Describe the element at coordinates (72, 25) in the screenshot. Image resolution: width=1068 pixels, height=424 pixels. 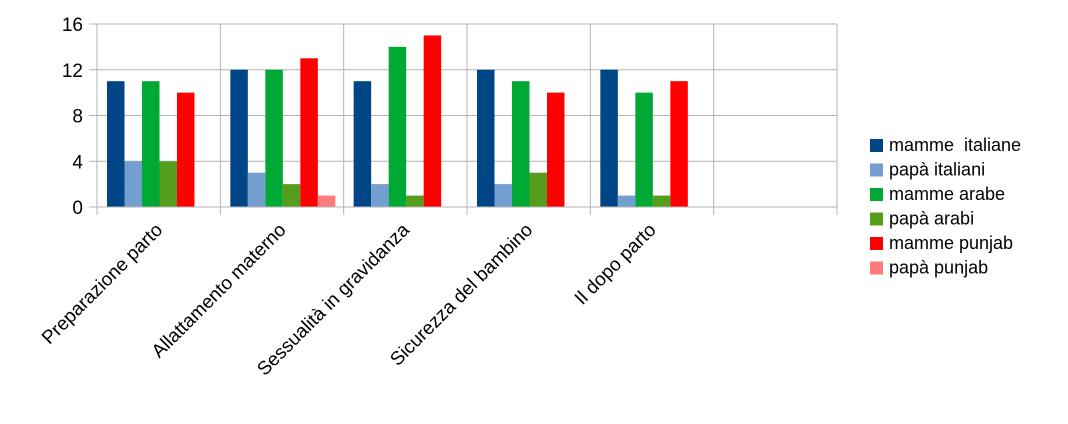
I see `y-tick-label: 16` at that location.